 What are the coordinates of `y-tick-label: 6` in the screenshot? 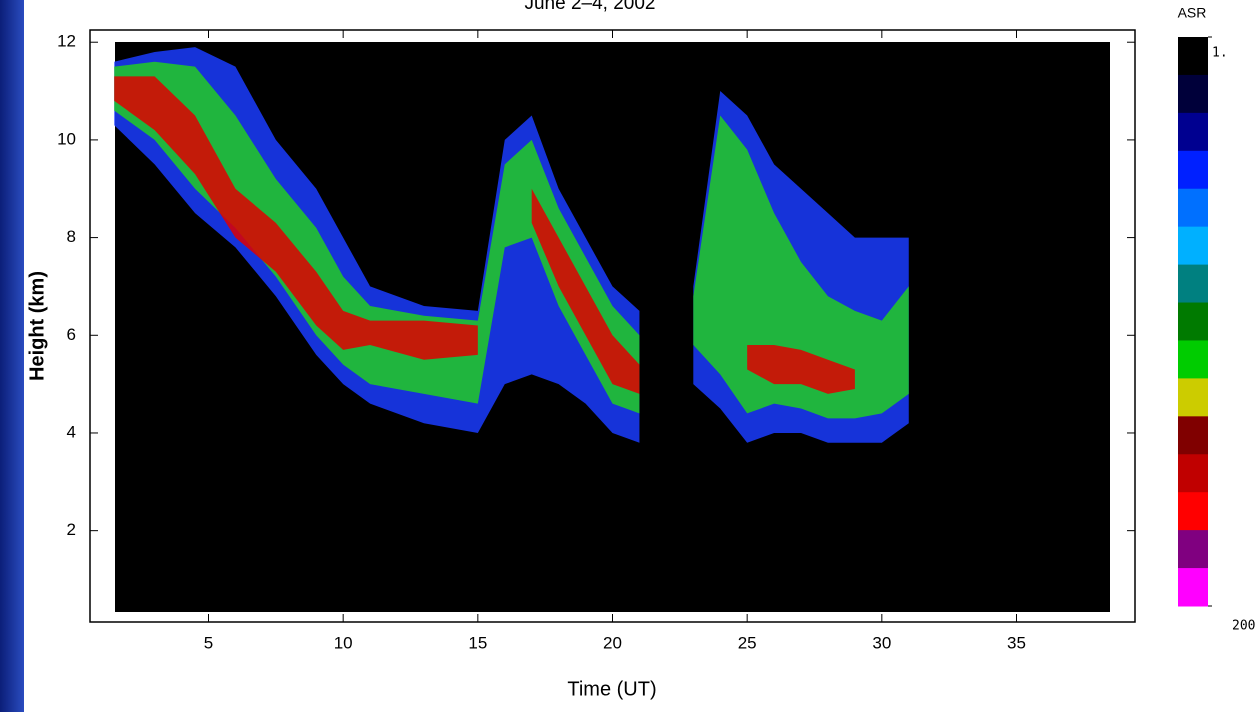 It's located at (71, 334).